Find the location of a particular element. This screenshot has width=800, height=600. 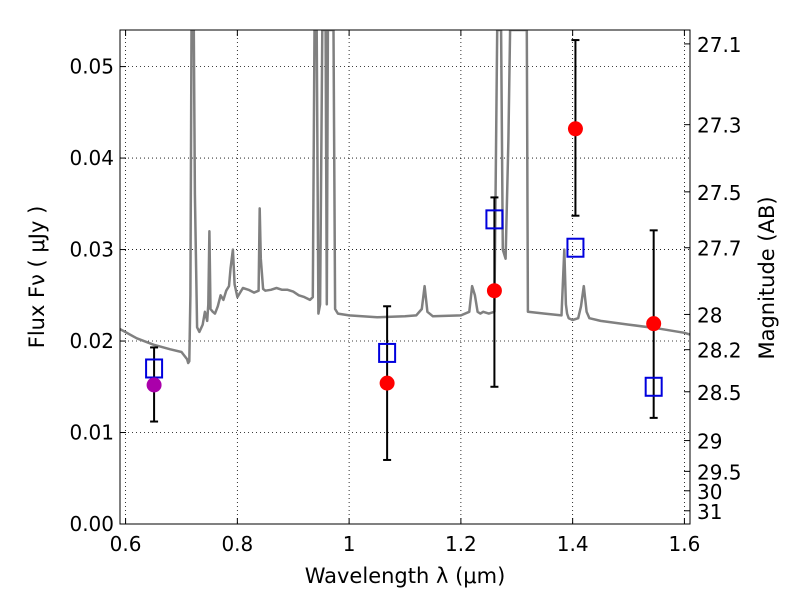

y-tick-label: 0.02 is located at coordinates (91, 341).